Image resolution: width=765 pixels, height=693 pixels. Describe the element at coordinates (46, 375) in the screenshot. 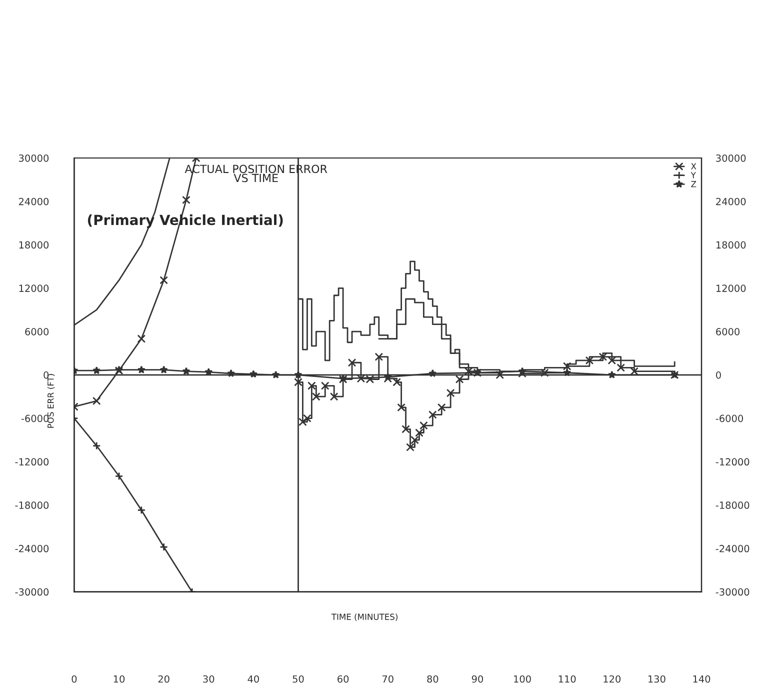

I see `y-tick-label: 0` at that location.